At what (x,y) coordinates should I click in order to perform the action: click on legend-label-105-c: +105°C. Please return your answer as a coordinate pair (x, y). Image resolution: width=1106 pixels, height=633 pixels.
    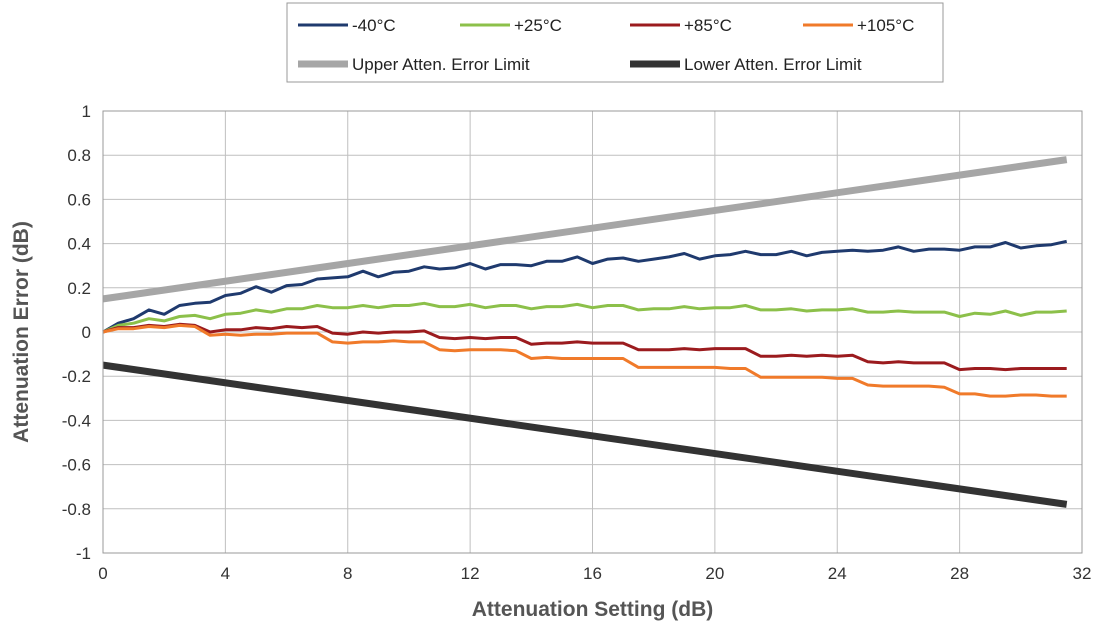
    Looking at the image, I should click on (885, 25).